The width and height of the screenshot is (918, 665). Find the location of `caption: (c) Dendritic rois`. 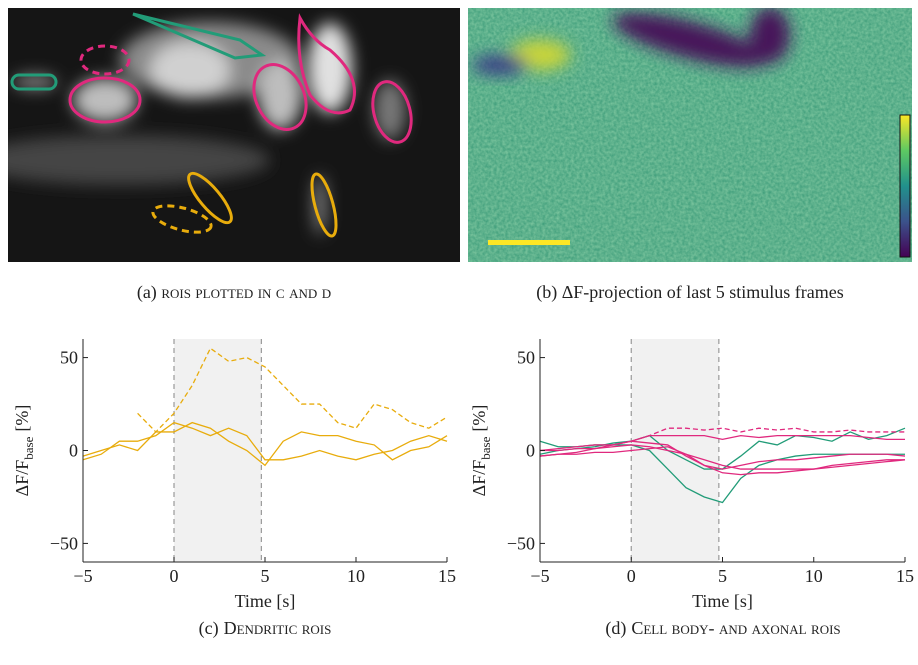

caption: (c) Dendritic rois is located at coordinates (265, 628).